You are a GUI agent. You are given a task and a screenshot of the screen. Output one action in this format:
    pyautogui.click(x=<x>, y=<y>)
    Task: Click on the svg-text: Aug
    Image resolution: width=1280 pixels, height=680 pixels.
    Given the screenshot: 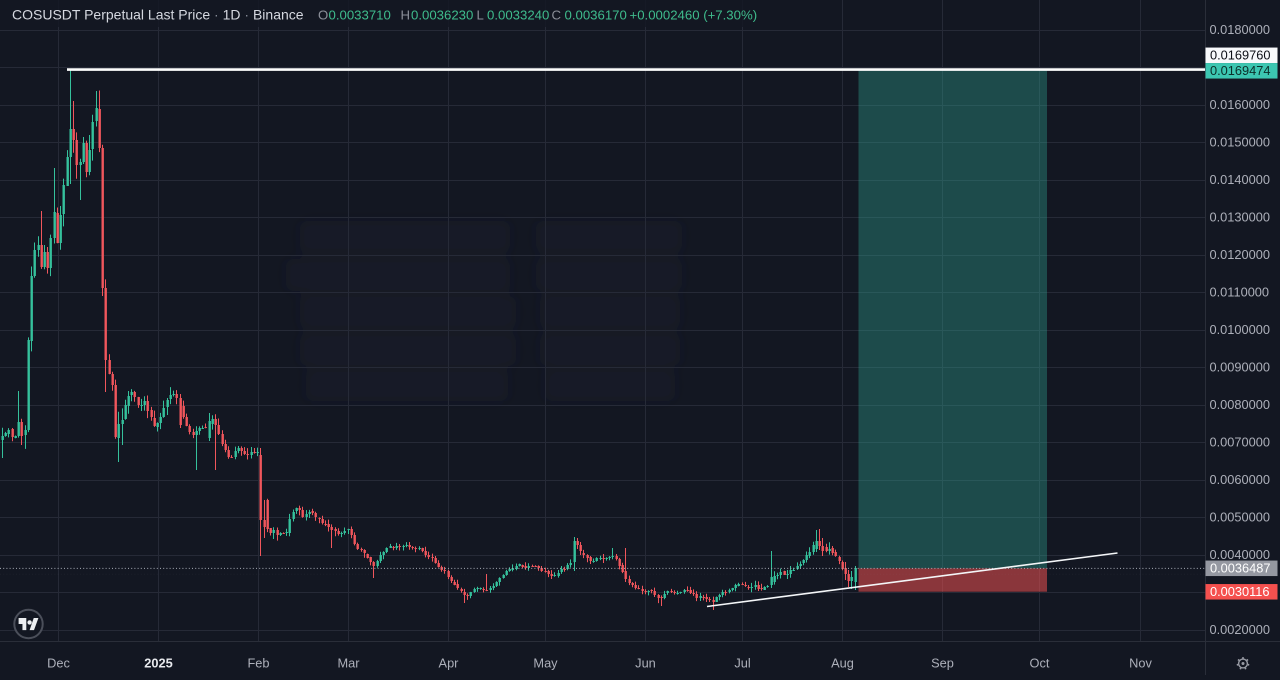 What is the action you would take?
    pyautogui.click(x=842, y=663)
    